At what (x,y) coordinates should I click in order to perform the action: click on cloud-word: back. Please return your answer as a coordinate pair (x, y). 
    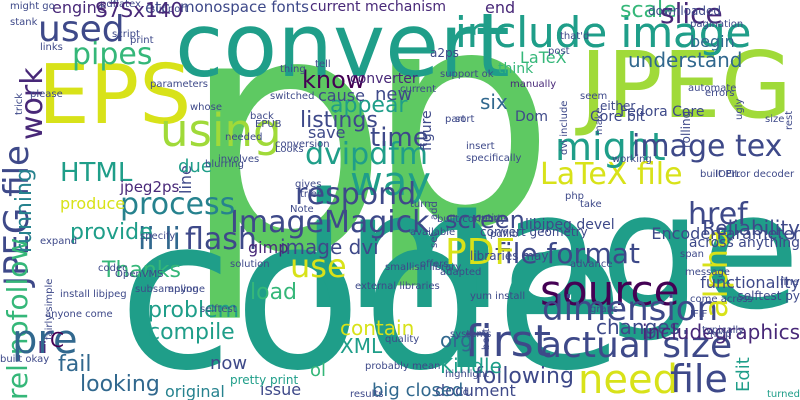
    Looking at the image, I should click on (262, 116).